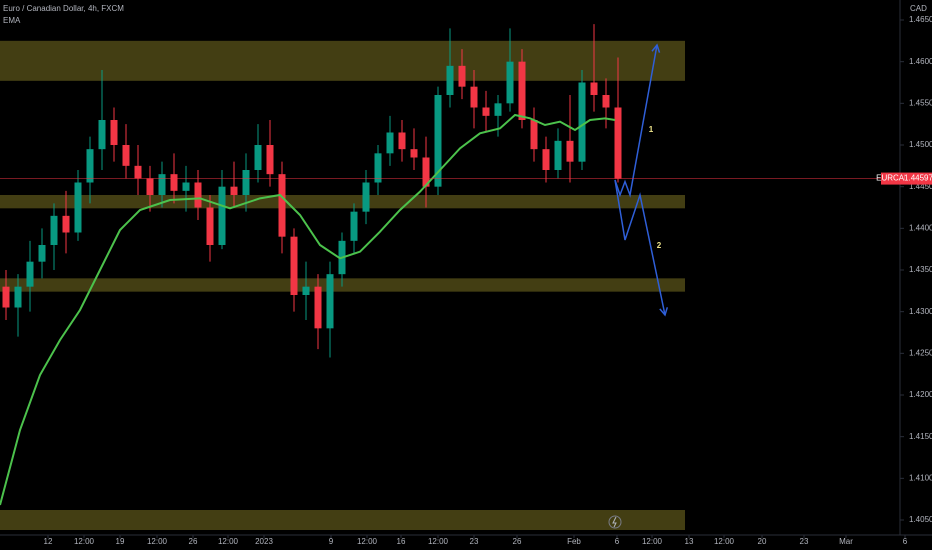  I want to click on scenario-label: 2, so click(659, 245).